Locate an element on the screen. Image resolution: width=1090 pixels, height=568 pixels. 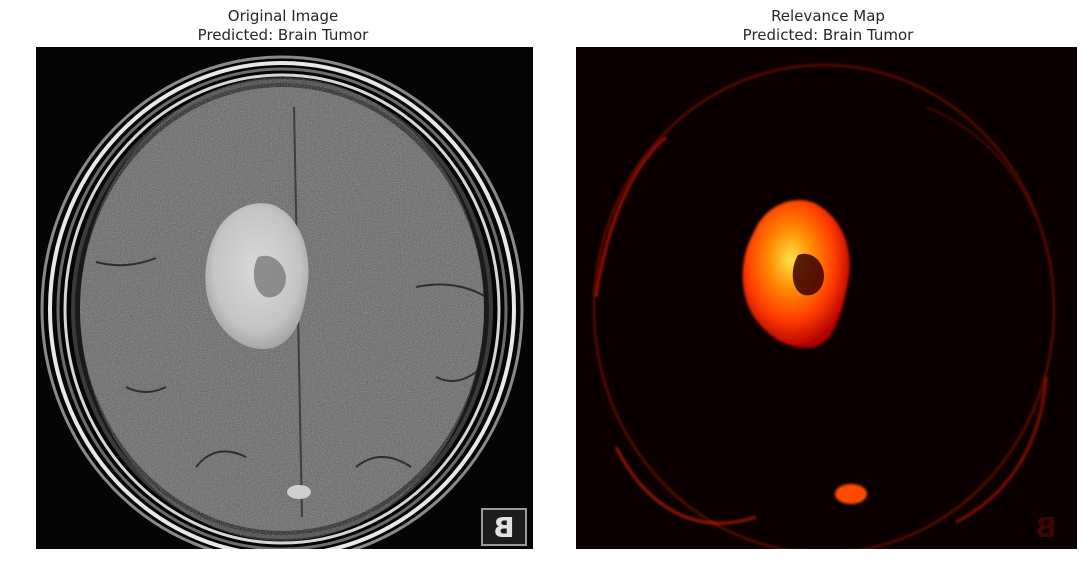
original-image-title-line2: Predicted: Brain Tumor is located at coordinates (283, 35).